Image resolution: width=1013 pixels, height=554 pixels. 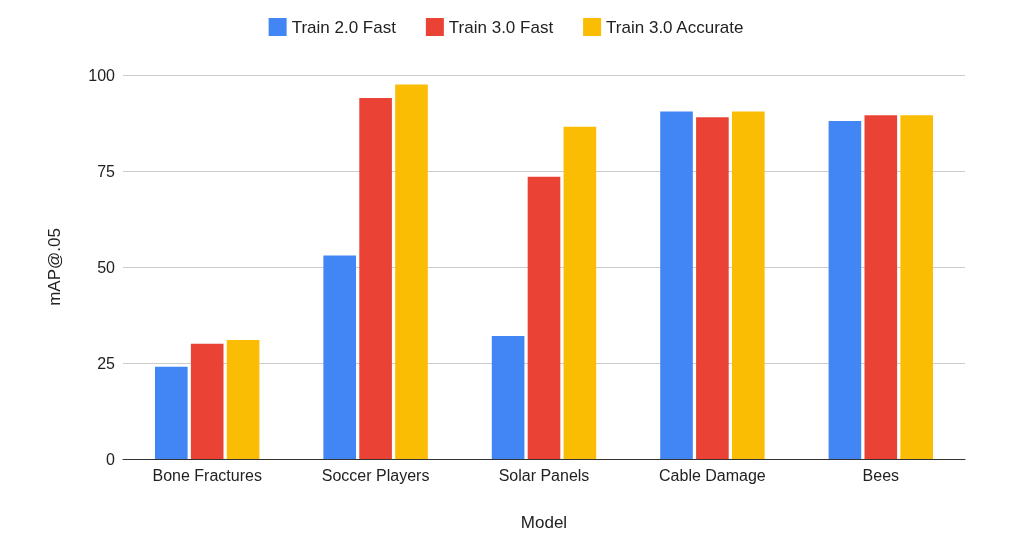 What do you see at coordinates (544, 475) in the screenshot?
I see `x-tick-label: Solar Panels` at bounding box center [544, 475].